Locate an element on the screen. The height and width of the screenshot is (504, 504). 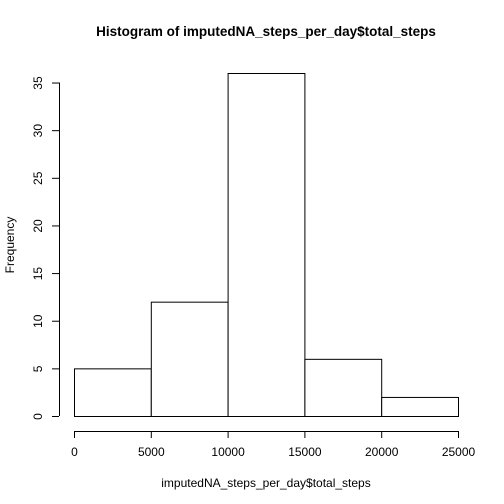
x-axis: 0 5000 10000 15000 20000 25000 is located at coordinates (273, 445).